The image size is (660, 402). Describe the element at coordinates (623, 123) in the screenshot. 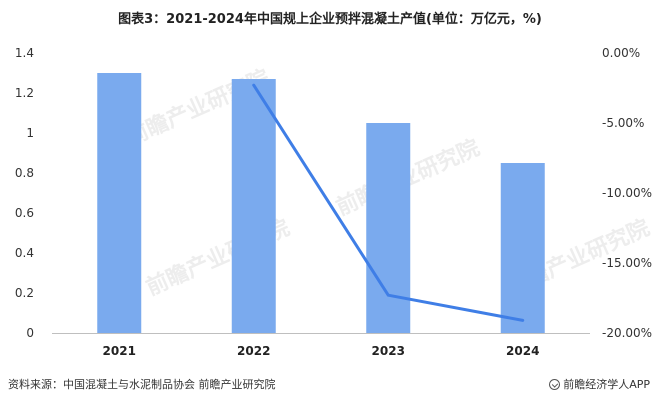

I see `right-axis-tick-label: -5.00%` at that location.